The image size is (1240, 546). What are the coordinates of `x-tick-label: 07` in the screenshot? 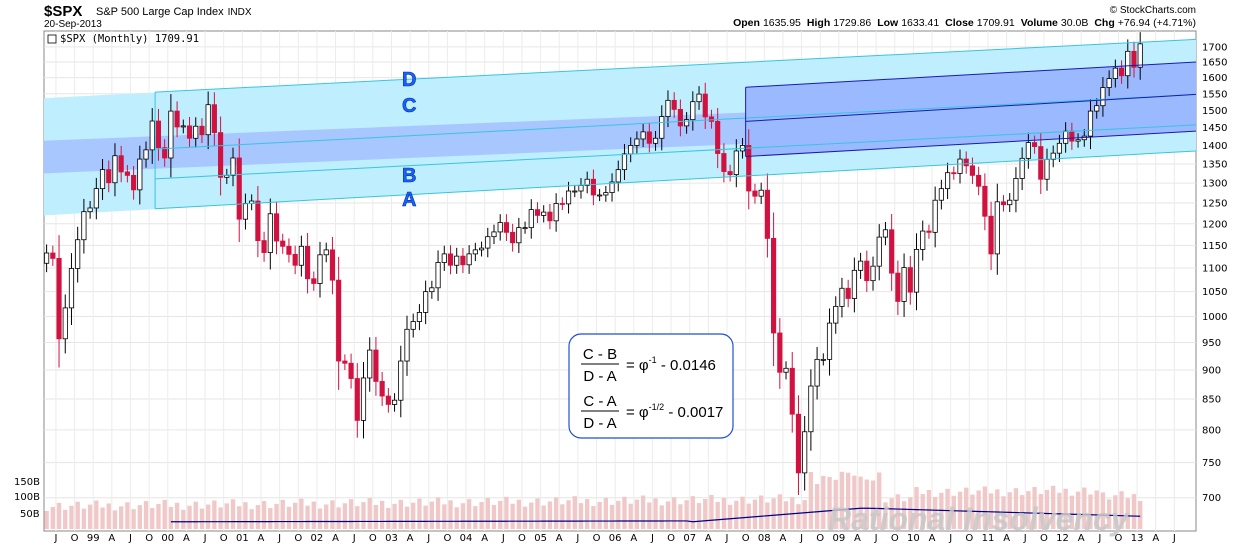 It's located at (689, 538).